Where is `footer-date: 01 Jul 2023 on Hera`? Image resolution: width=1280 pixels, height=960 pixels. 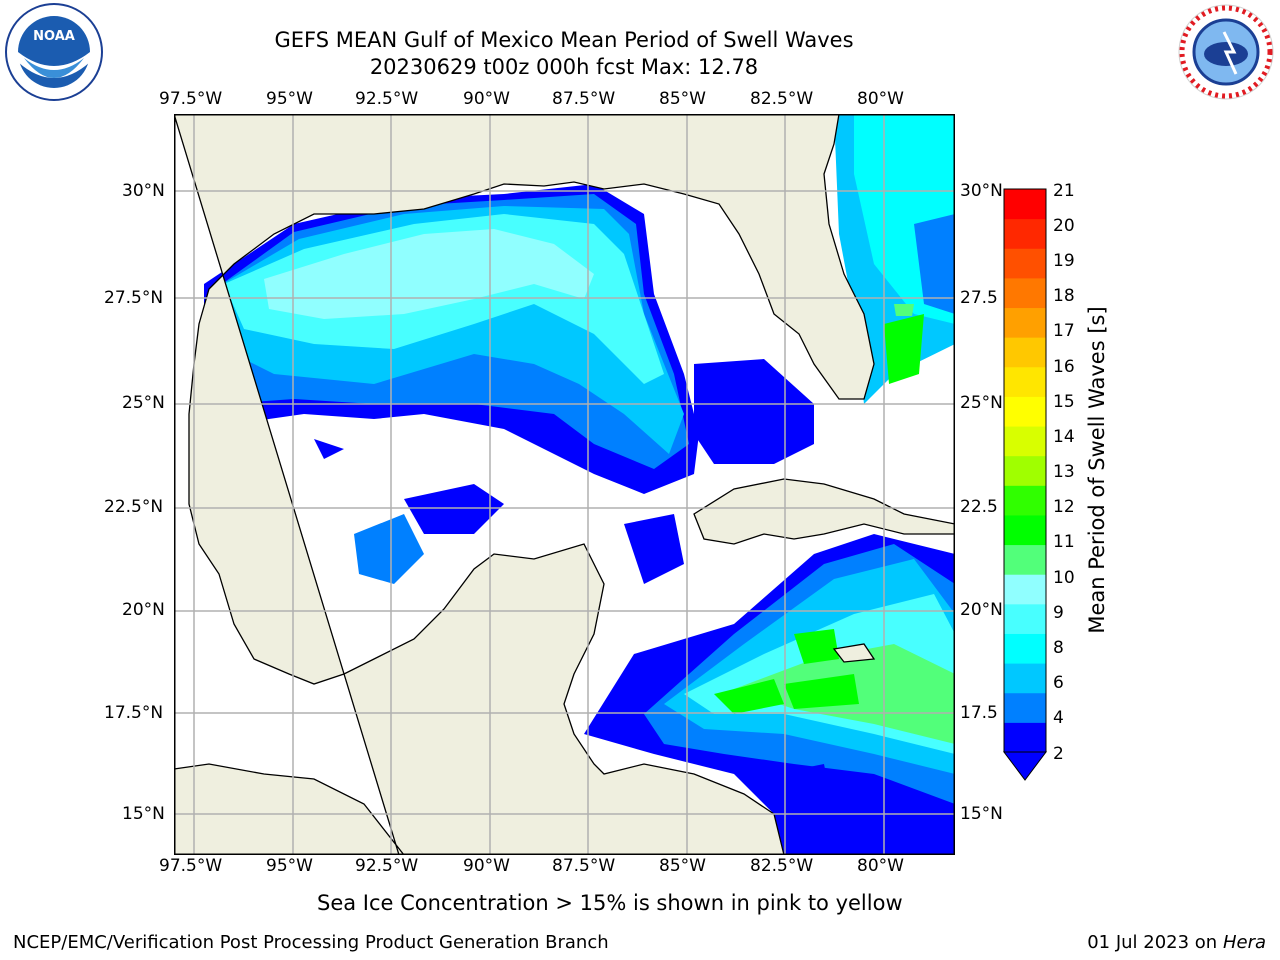
footer-date: 01 Jul 2023 on Hera is located at coordinates (1176, 942).